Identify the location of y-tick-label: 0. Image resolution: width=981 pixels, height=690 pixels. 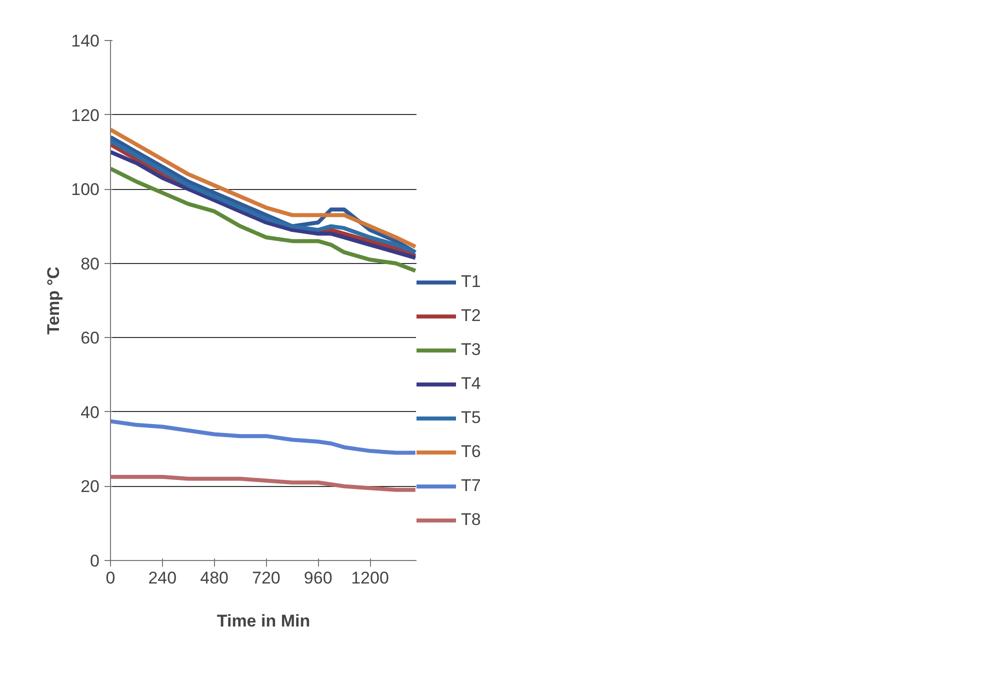
(95, 561).